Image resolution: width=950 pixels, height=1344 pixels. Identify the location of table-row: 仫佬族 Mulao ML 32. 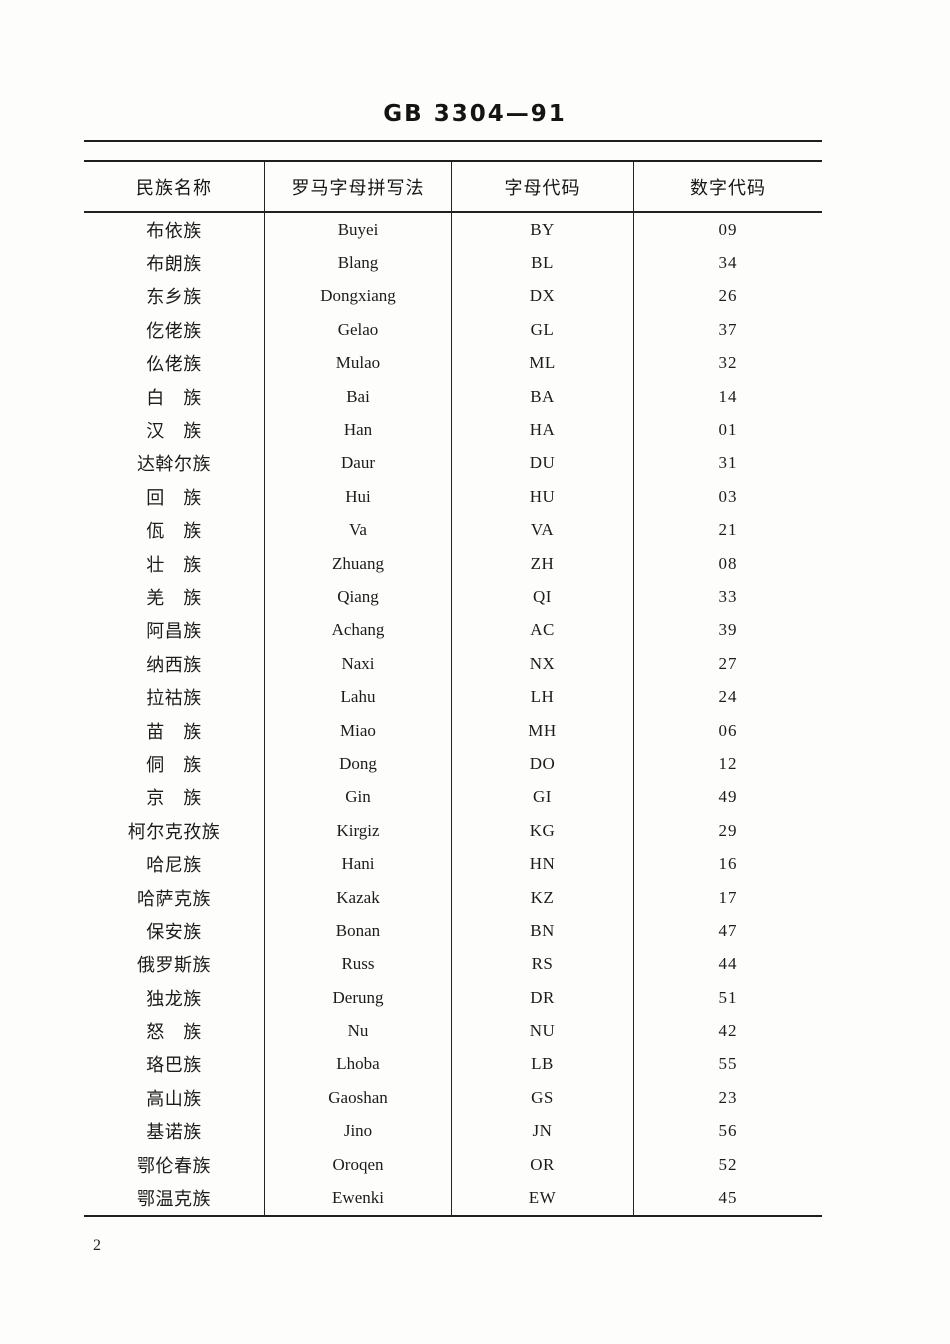
(453, 363).